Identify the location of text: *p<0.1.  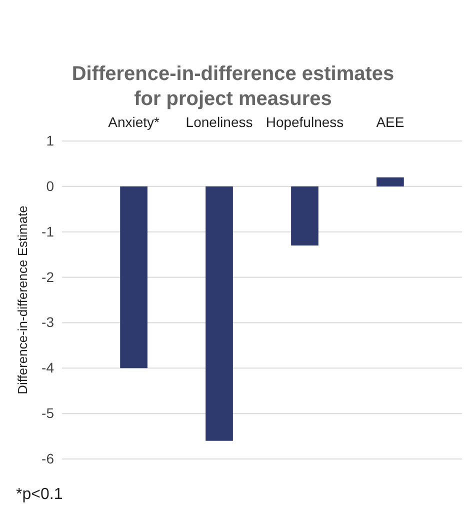
(39, 494).